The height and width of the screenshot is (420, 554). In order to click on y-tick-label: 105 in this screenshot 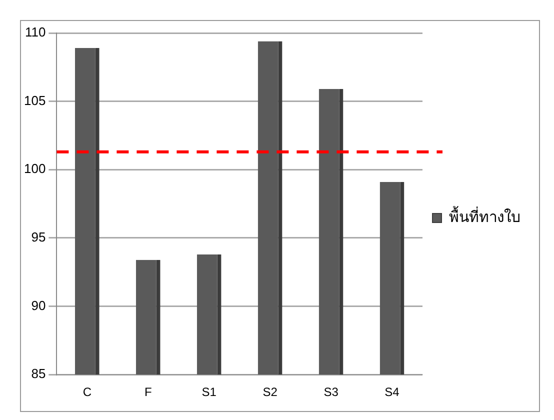, I will do `click(35, 100)`.